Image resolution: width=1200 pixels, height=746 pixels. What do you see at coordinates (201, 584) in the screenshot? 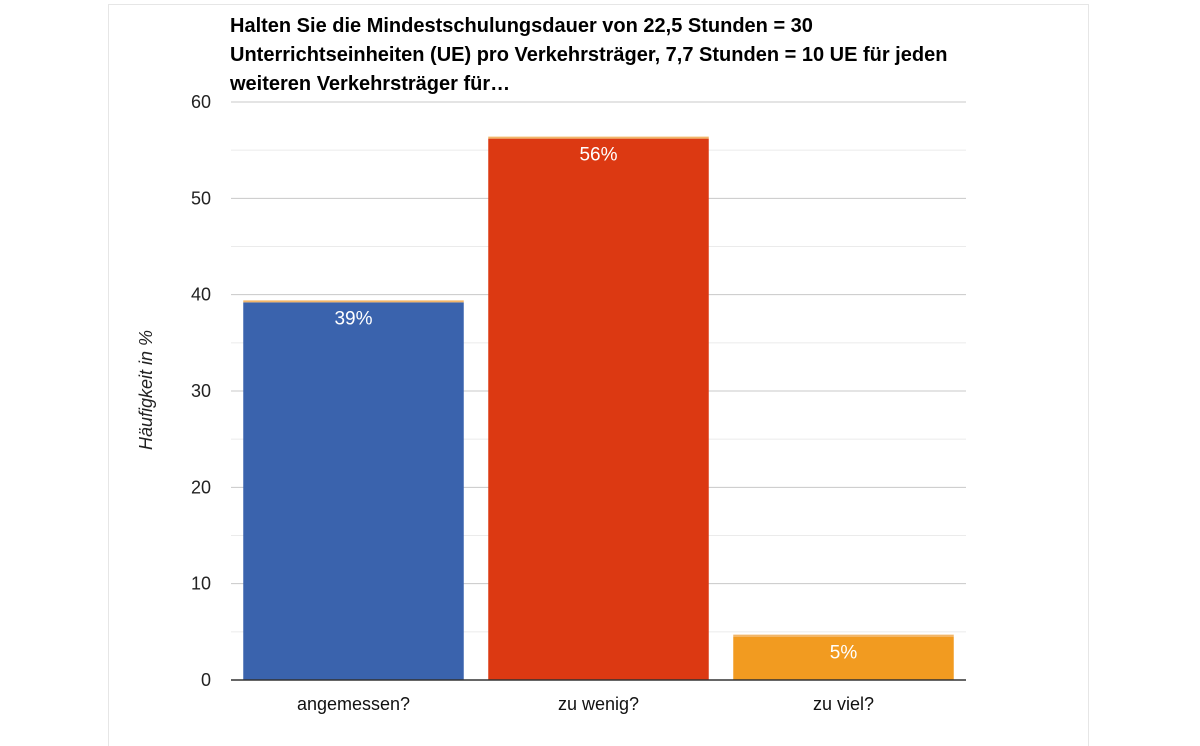
I see `y-tick-label: 10` at bounding box center [201, 584].